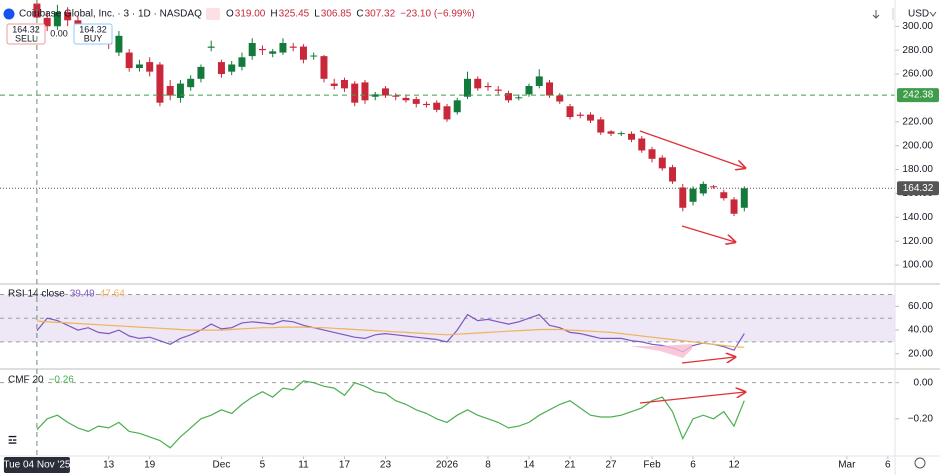  I want to click on x-tick-label: Feb, so click(652, 465).